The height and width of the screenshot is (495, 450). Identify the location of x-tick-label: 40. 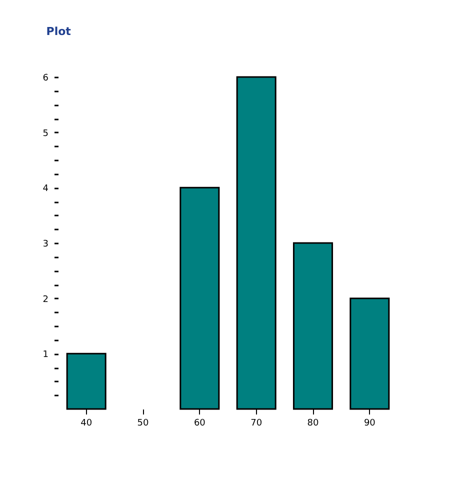
(86, 423).